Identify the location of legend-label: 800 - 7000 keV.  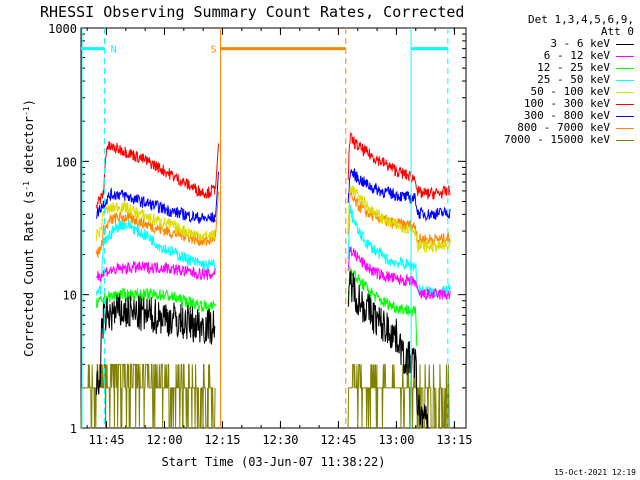
(563, 127).